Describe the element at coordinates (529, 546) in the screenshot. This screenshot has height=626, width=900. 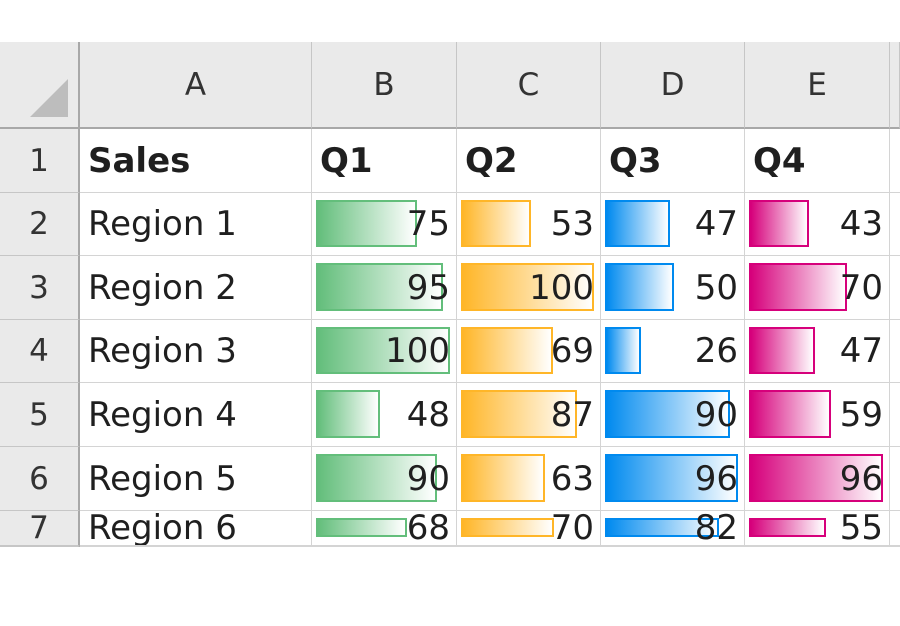
I see `cell-c8` at that location.